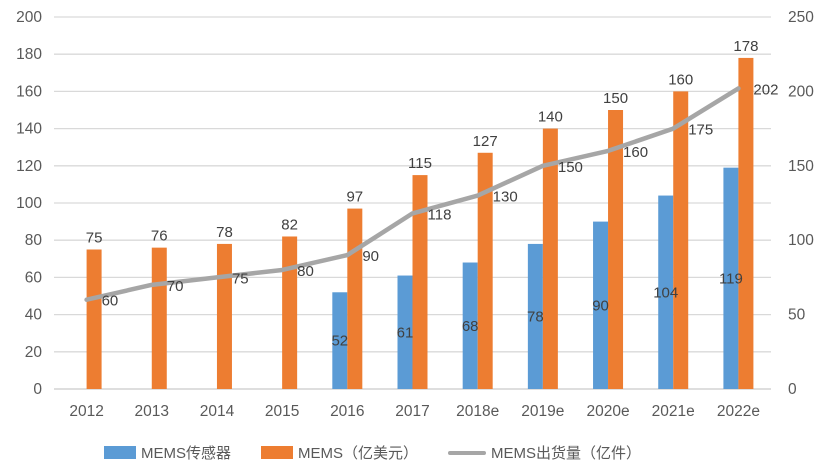 The image size is (826, 473). I want to click on legend-label-mems-shipments: MEMS出货量（亿件）, so click(566, 453).